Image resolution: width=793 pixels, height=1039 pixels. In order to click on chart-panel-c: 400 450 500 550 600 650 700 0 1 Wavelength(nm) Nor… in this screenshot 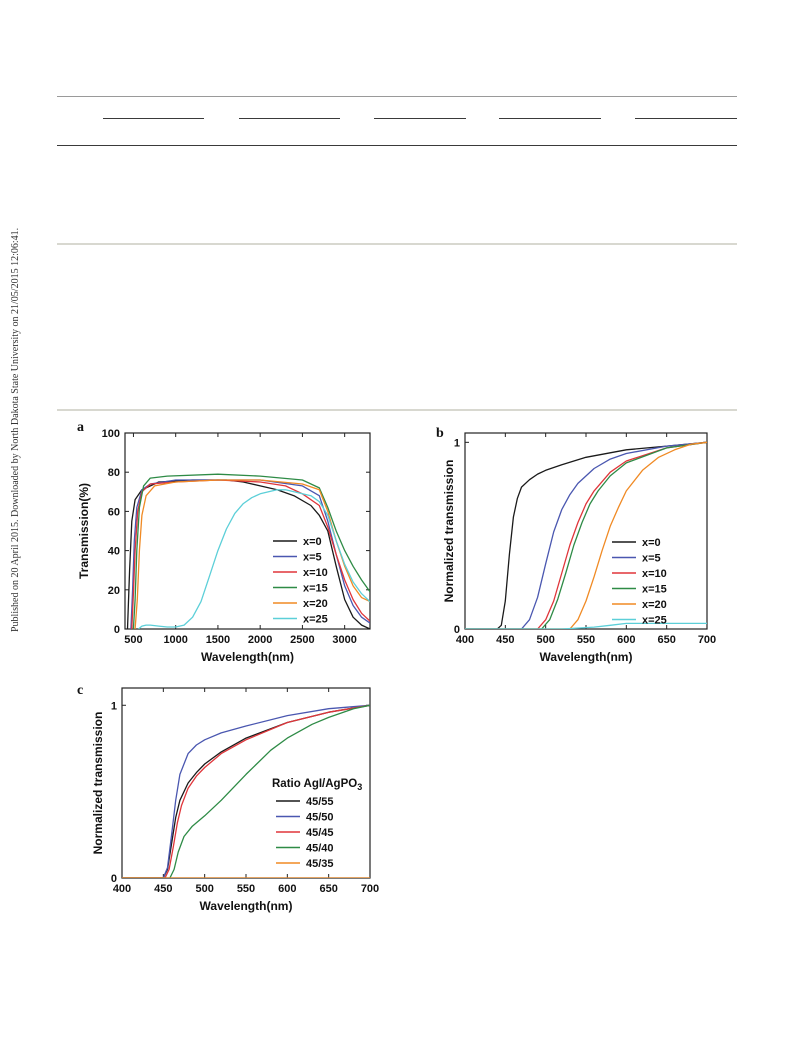, I will do `click(235, 800)`.